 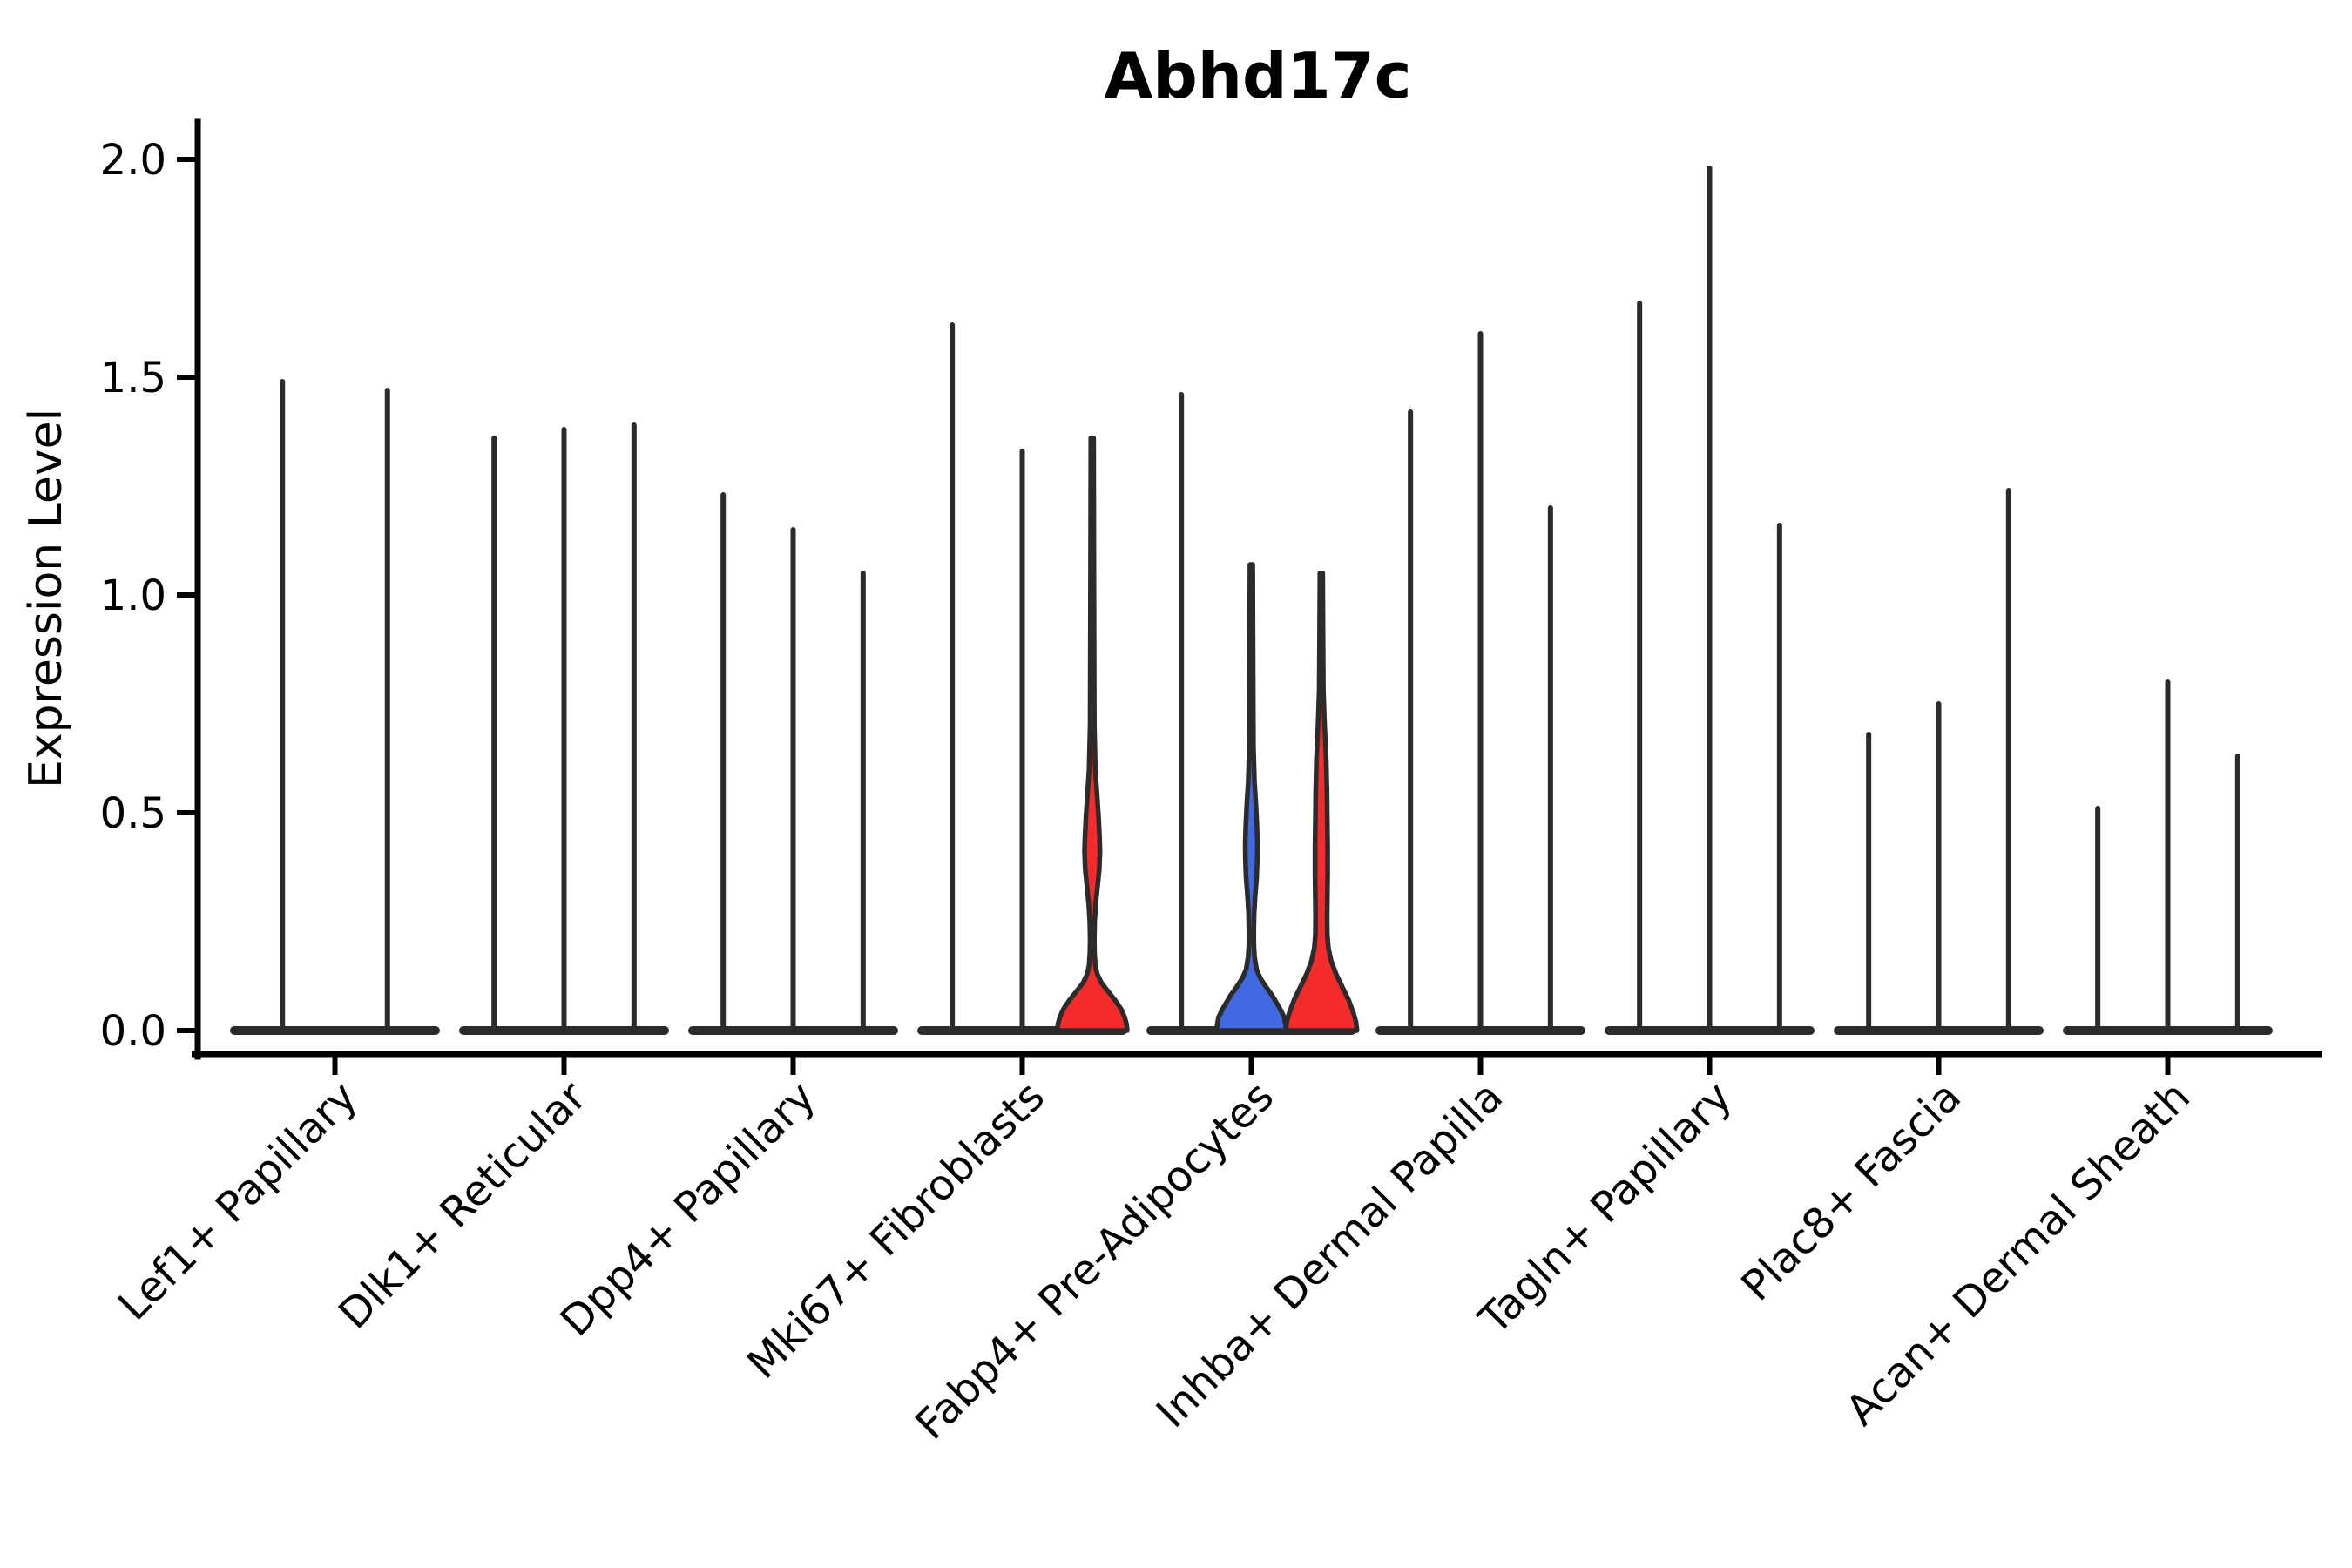 What do you see at coordinates (133, 813) in the screenshot?
I see `y-tick-label: 0.5` at bounding box center [133, 813].